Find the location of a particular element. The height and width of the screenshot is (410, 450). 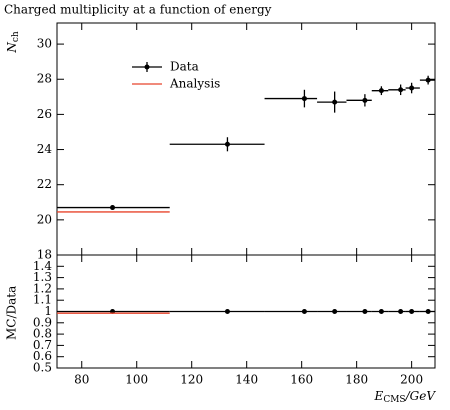

y-tick-label: 18 is located at coordinates (44, 255).